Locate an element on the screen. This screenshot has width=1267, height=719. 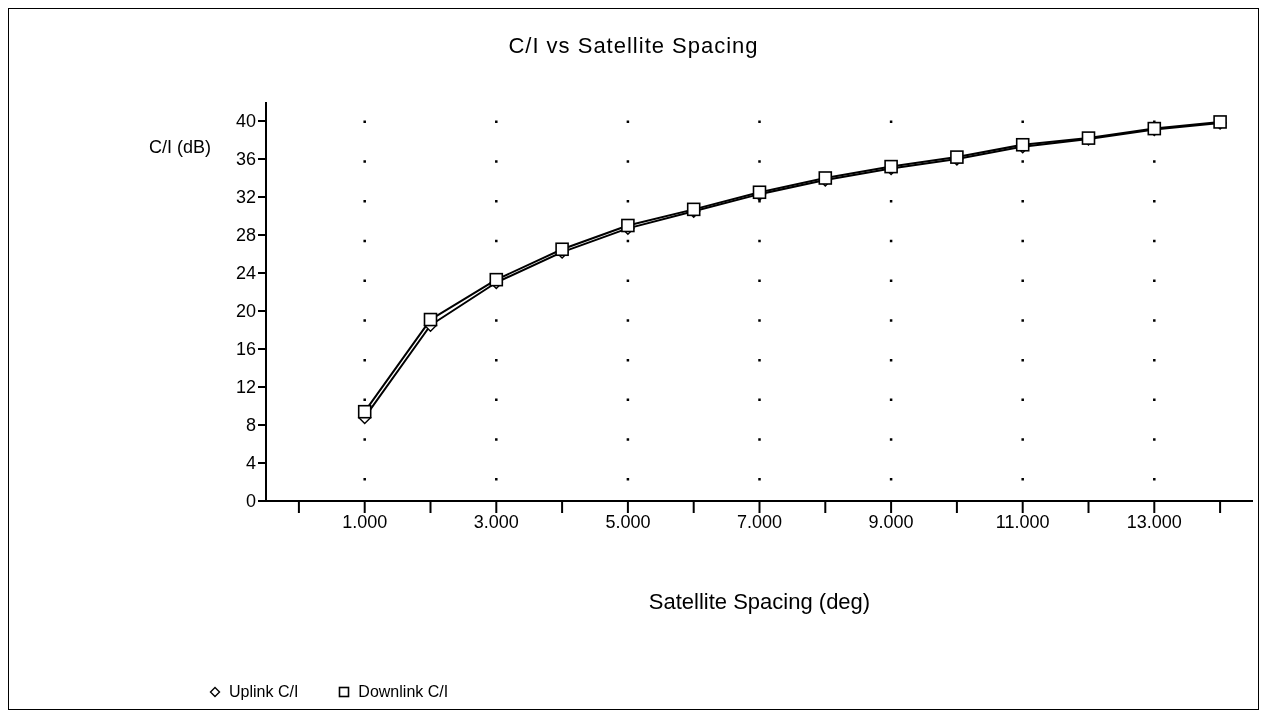
y-axis-title: C/I (dB) is located at coordinates (180, 147).